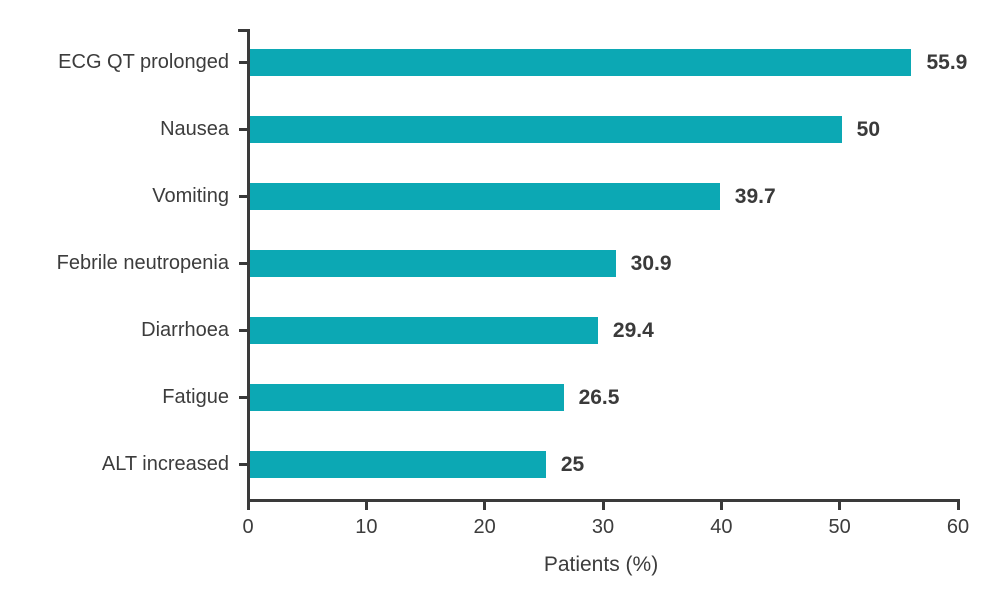  What do you see at coordinates (603, 527) in the screenshot?
I see `x-tick-label: 30` at bounding box center [603, 527].